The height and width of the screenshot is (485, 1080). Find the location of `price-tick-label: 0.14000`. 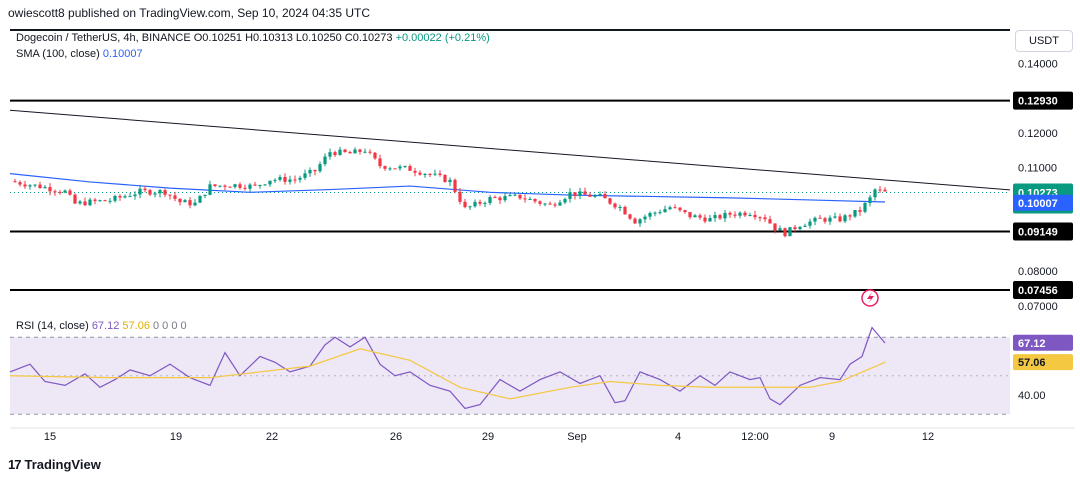

price-tick-label: 0.14000 is located at coordinates (1038, 65).